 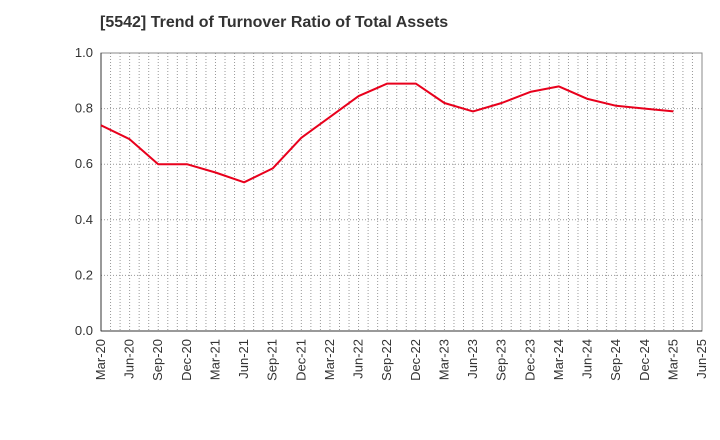 I want to click on x-tick-label: Dec-22, so click(x=415, y=360).